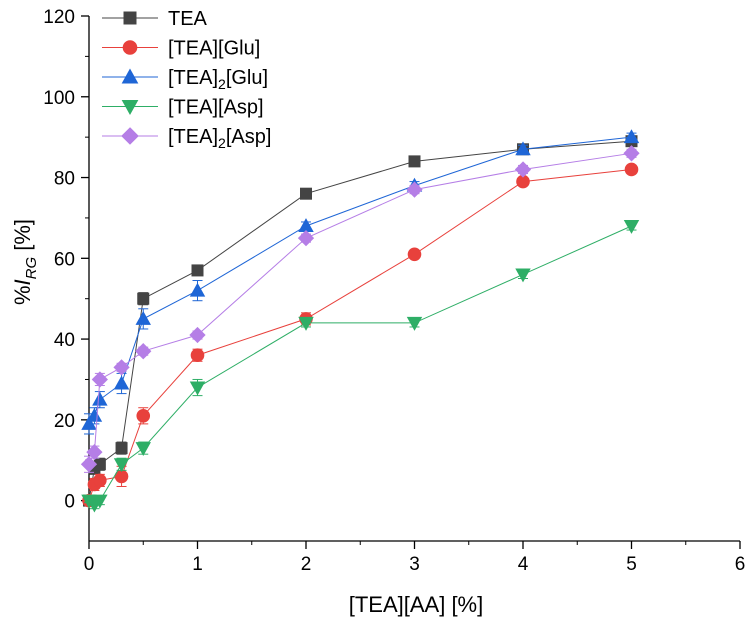 This screenshot has height=627, width=752. I want to click on y-axis-title-suffix: [%], so click(22, 238).